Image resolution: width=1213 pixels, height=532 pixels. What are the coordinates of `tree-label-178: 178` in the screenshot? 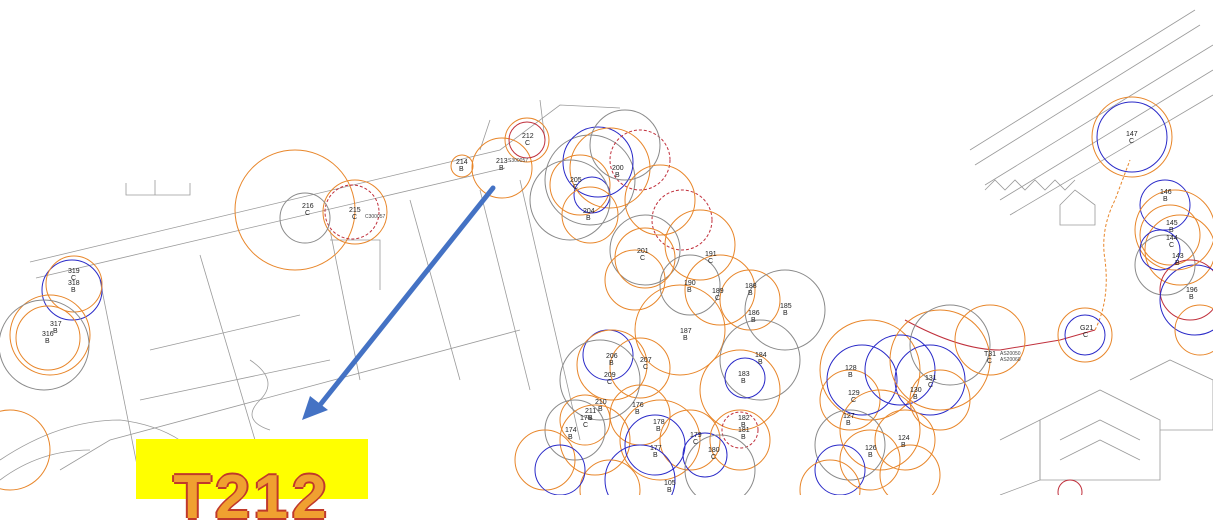 It's located at (659, 422).